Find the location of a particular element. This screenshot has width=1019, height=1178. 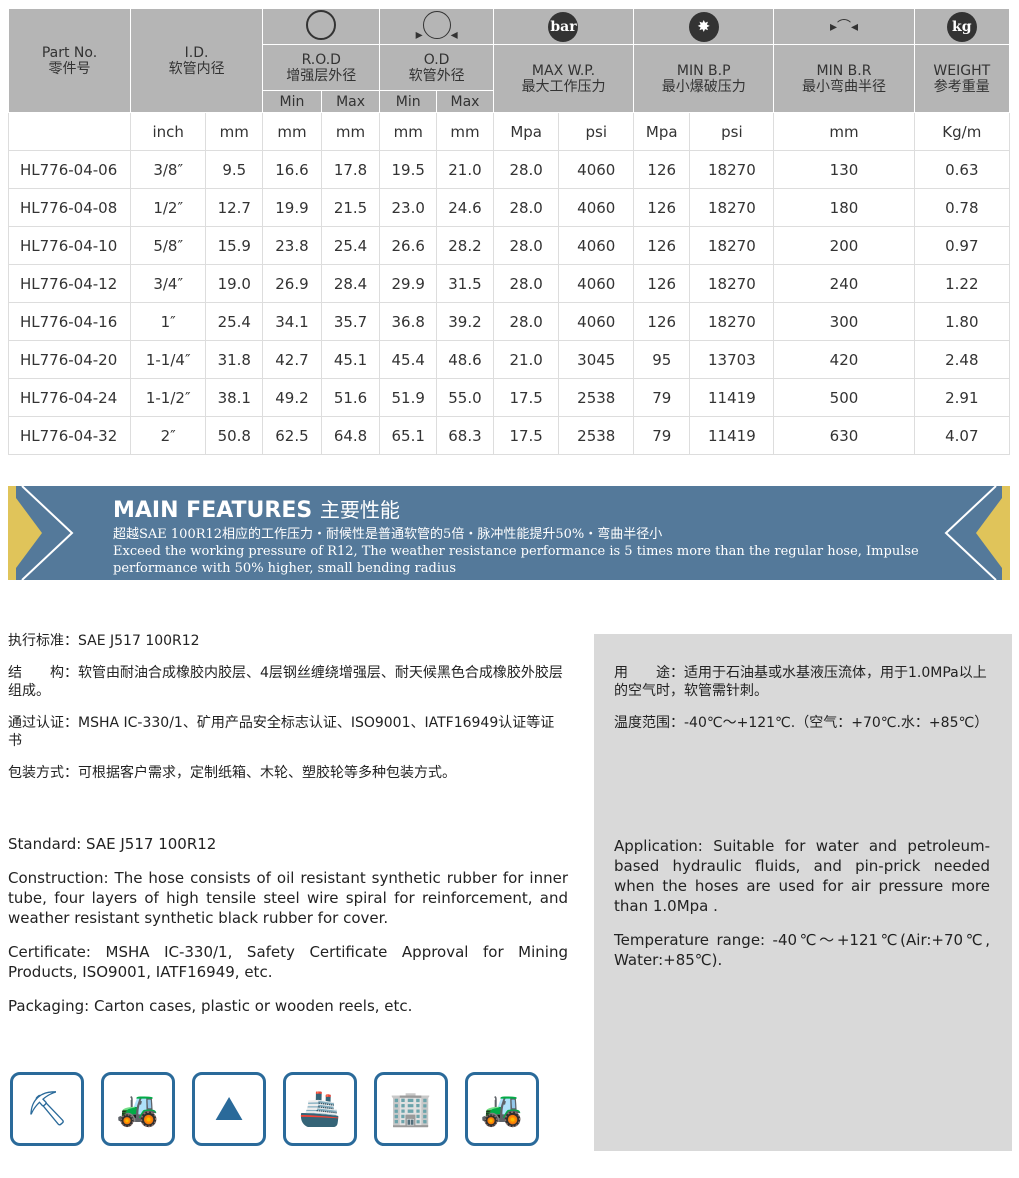

burst-icon: ✸ is located at coordinates (704, 26).